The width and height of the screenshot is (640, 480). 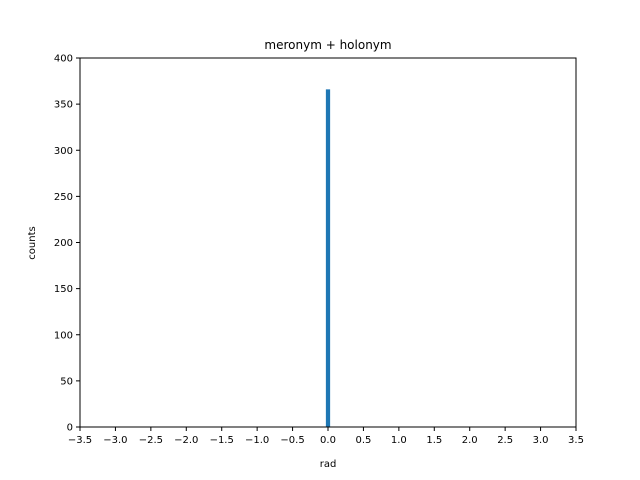 I want to click on x-tick-label: −0.5, so click(x=292, y=440).